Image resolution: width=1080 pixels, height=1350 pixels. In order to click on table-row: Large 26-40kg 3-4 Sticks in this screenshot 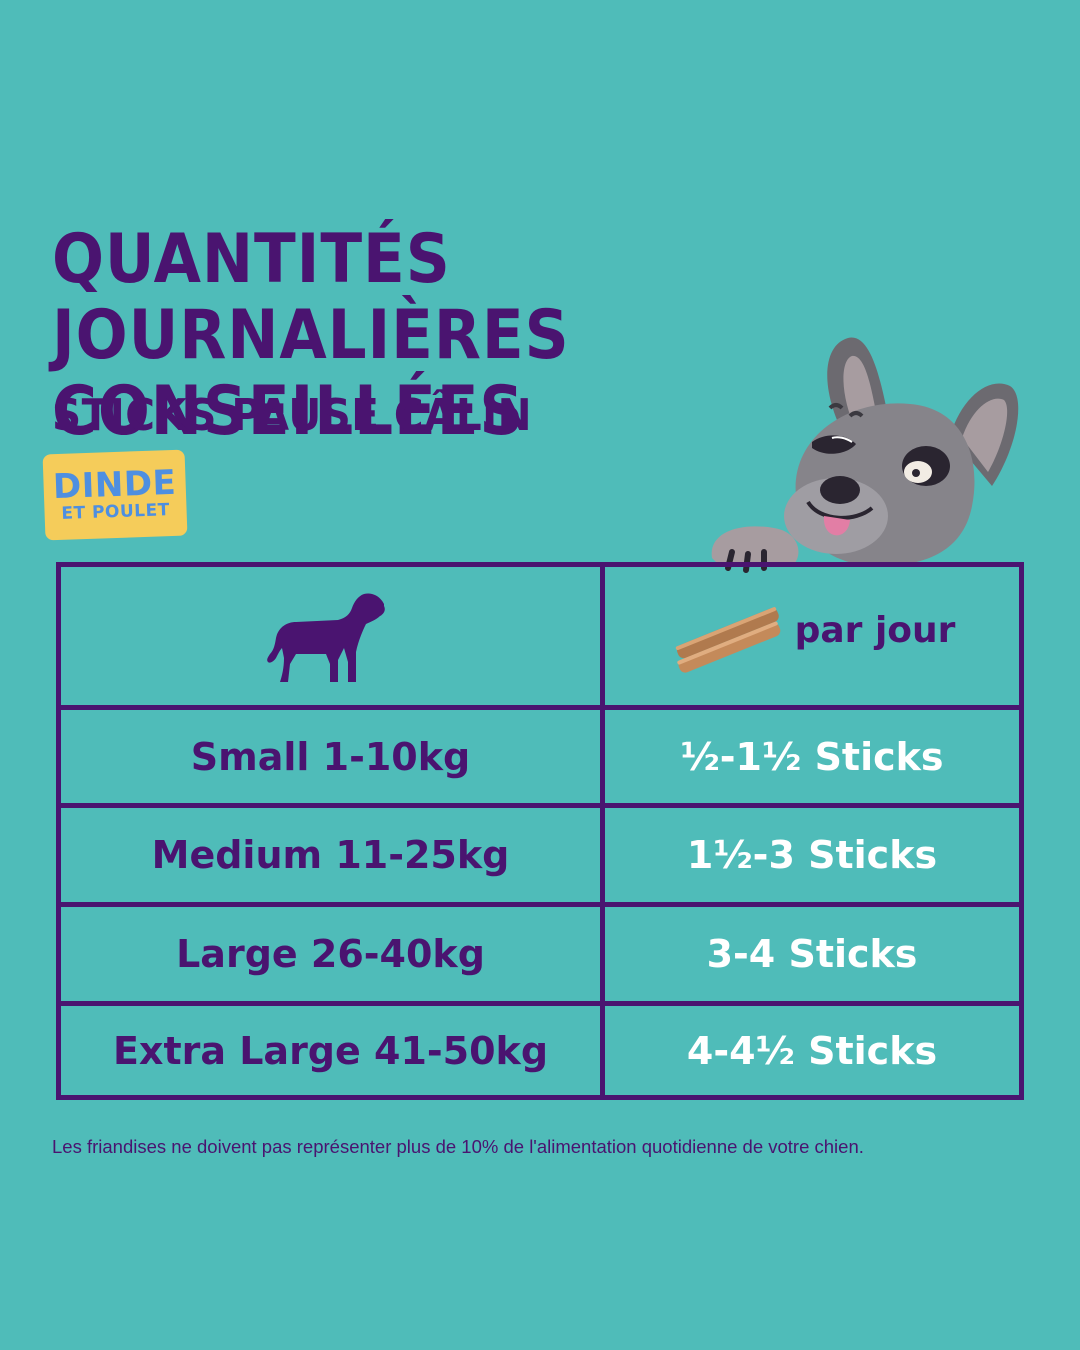, I will do `click(540, 956)`.